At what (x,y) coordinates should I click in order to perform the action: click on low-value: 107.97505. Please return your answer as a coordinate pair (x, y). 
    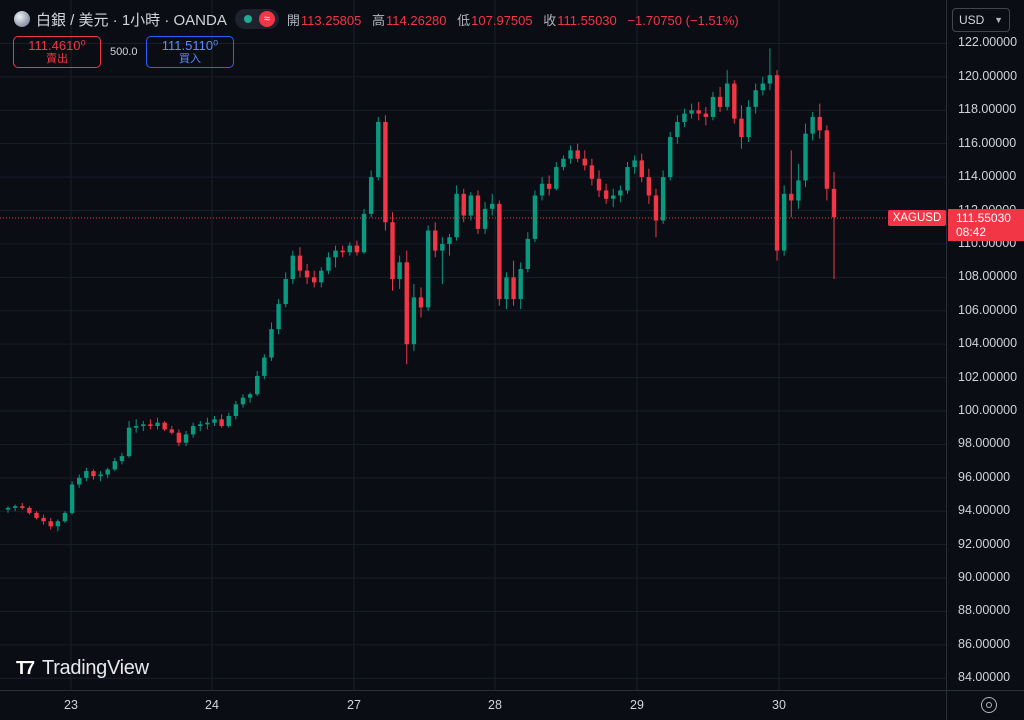
    Looking at the image, I should click on (502, 20).